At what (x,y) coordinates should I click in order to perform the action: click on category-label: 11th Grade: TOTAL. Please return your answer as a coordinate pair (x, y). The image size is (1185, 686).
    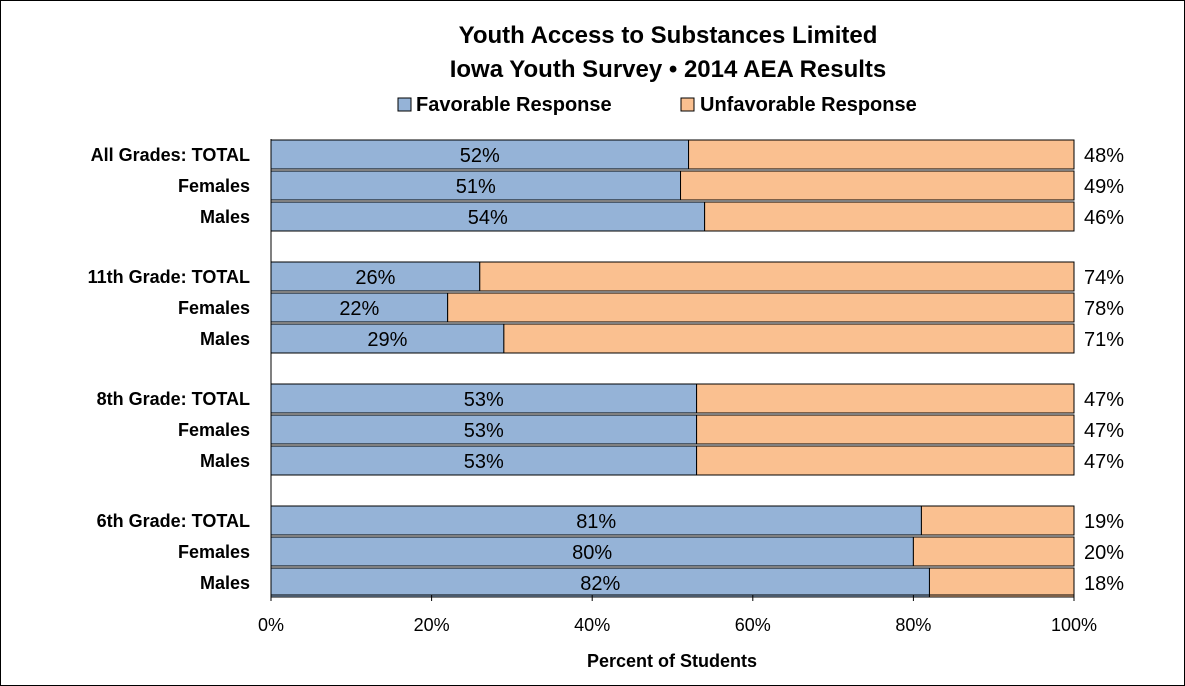
    Looking at the image, I should click on (169, 277).